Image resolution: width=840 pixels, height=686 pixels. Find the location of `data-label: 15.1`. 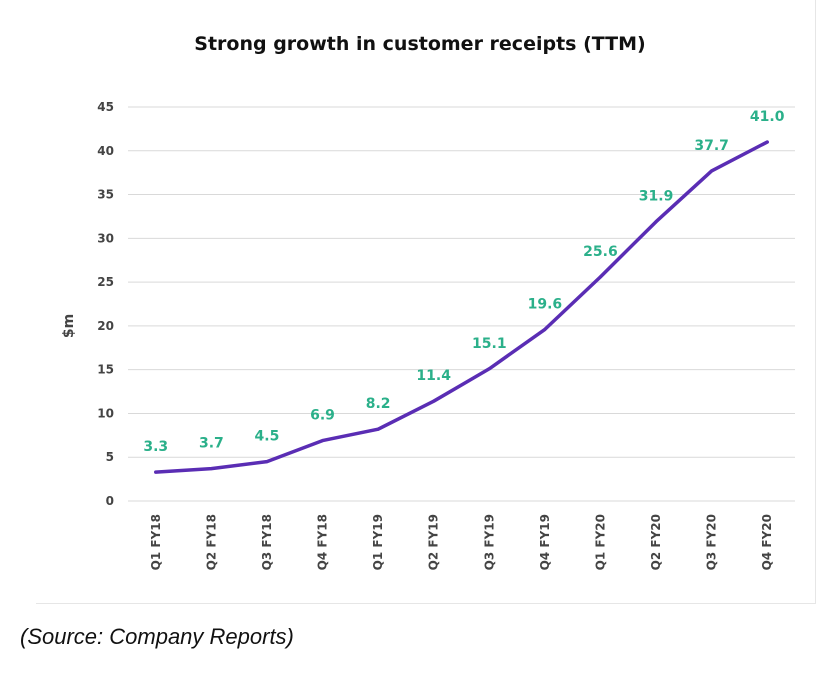

data-label: 15.1 is located at coordinates (489, 344).